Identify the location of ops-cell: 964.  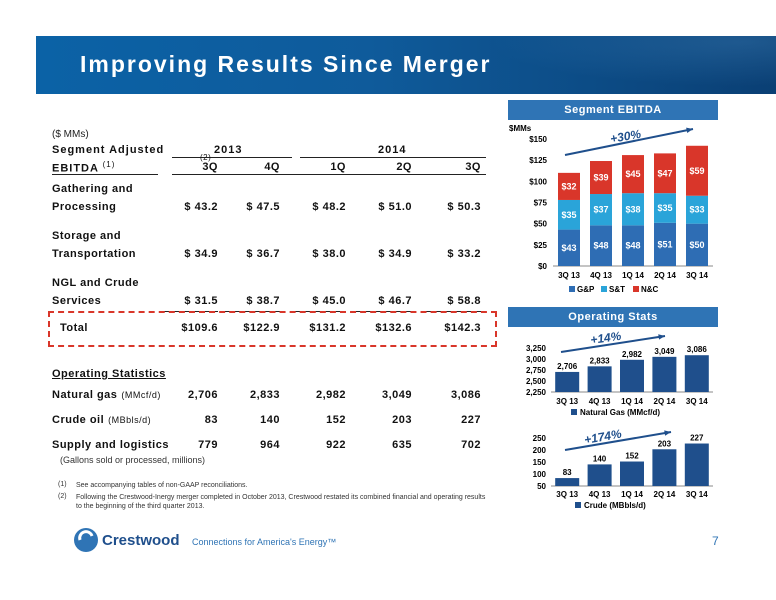
(270, 445).